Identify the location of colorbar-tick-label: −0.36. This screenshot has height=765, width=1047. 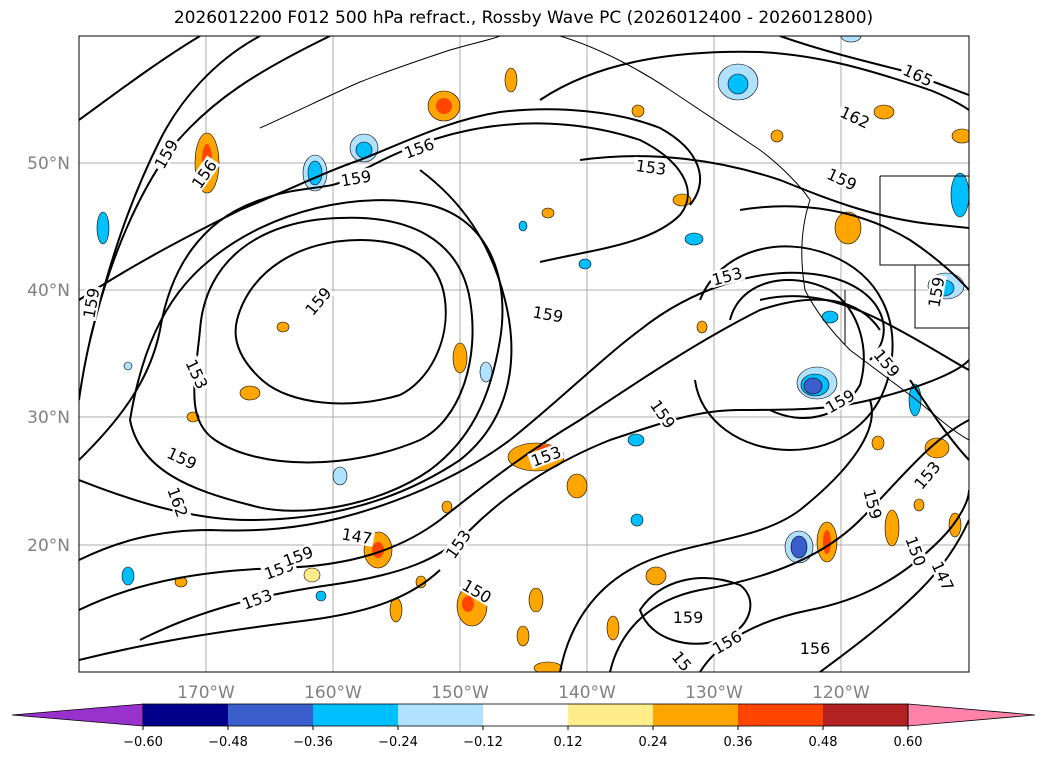
(313, 742).